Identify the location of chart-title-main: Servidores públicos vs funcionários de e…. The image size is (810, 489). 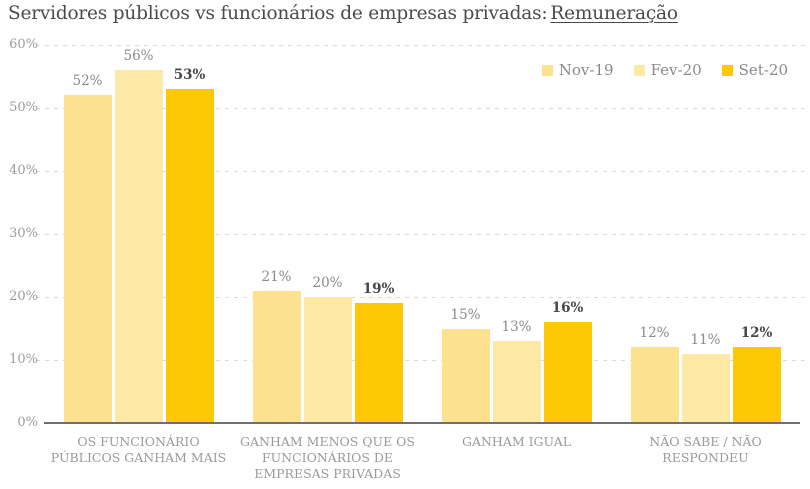
(278, 13).